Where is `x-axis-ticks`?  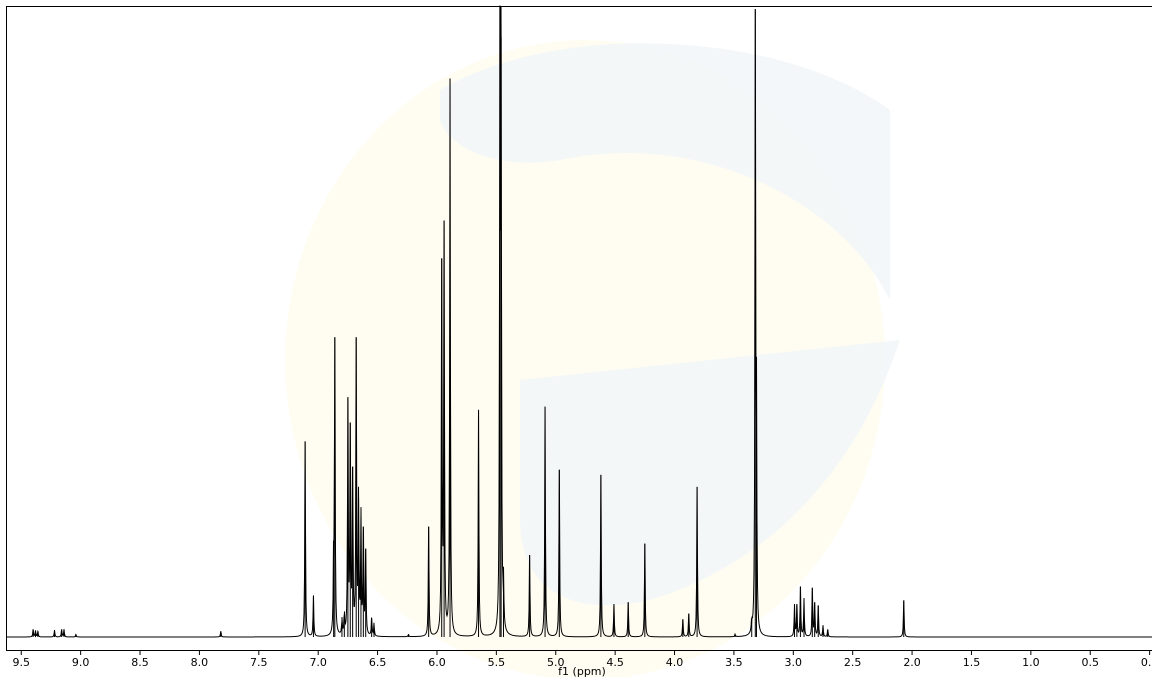 x-axis-ticks is located at coordinates (585, 652).